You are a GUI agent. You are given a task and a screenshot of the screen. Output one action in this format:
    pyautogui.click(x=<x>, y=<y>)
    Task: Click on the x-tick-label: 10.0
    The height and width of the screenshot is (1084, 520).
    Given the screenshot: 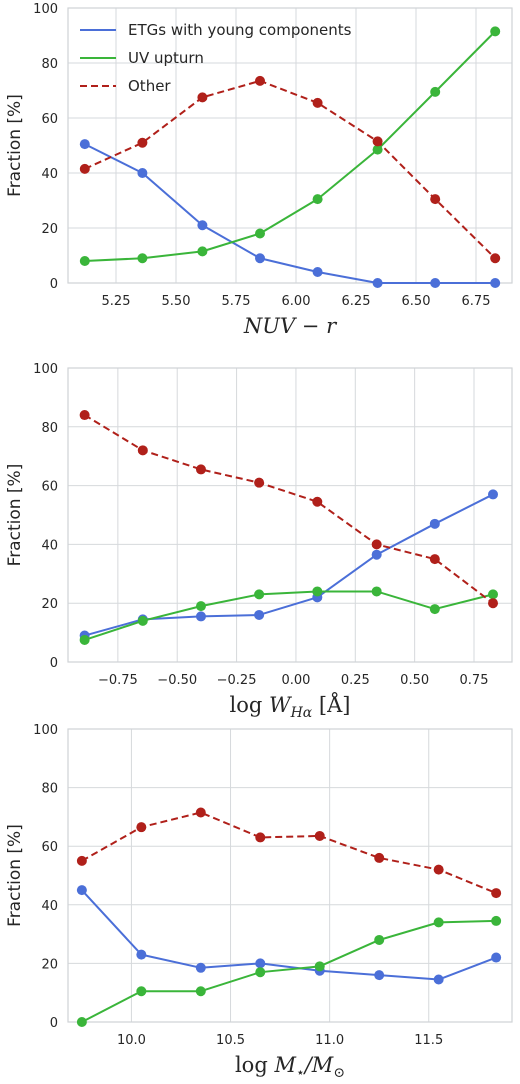 What is the action you would take?
    pyautogui.click(x=131, y=1040)
    